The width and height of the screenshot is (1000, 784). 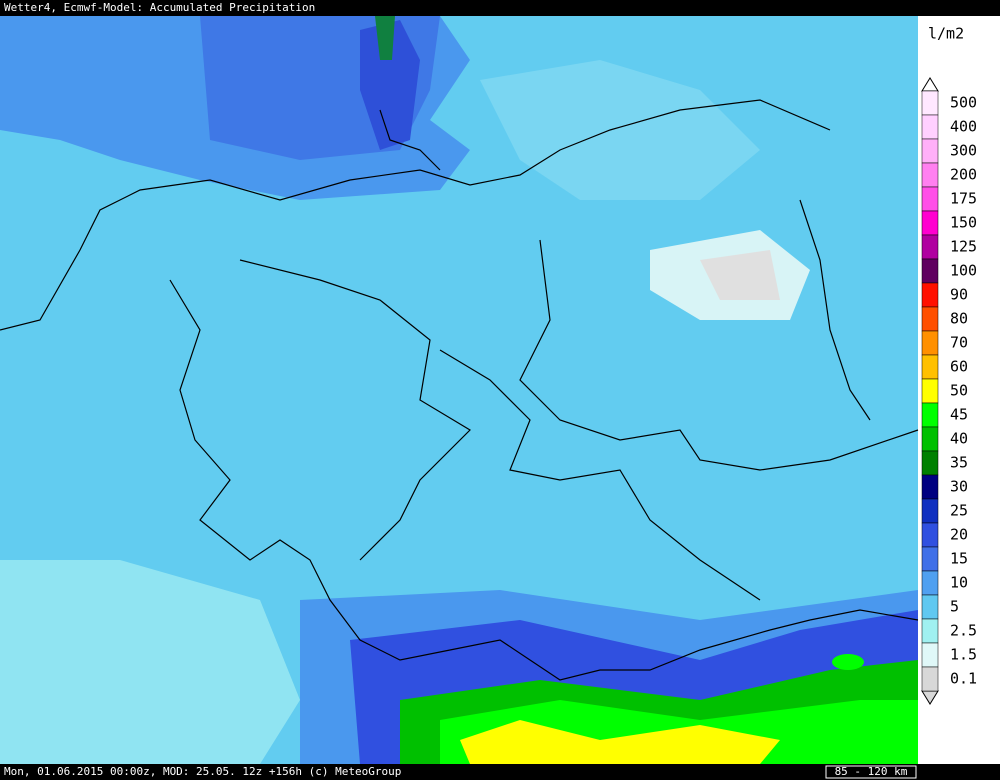 What do you see at coordinates (959, 319) in the screenshot?
I see `legend-label: 80` at bounding box center [959, 319].